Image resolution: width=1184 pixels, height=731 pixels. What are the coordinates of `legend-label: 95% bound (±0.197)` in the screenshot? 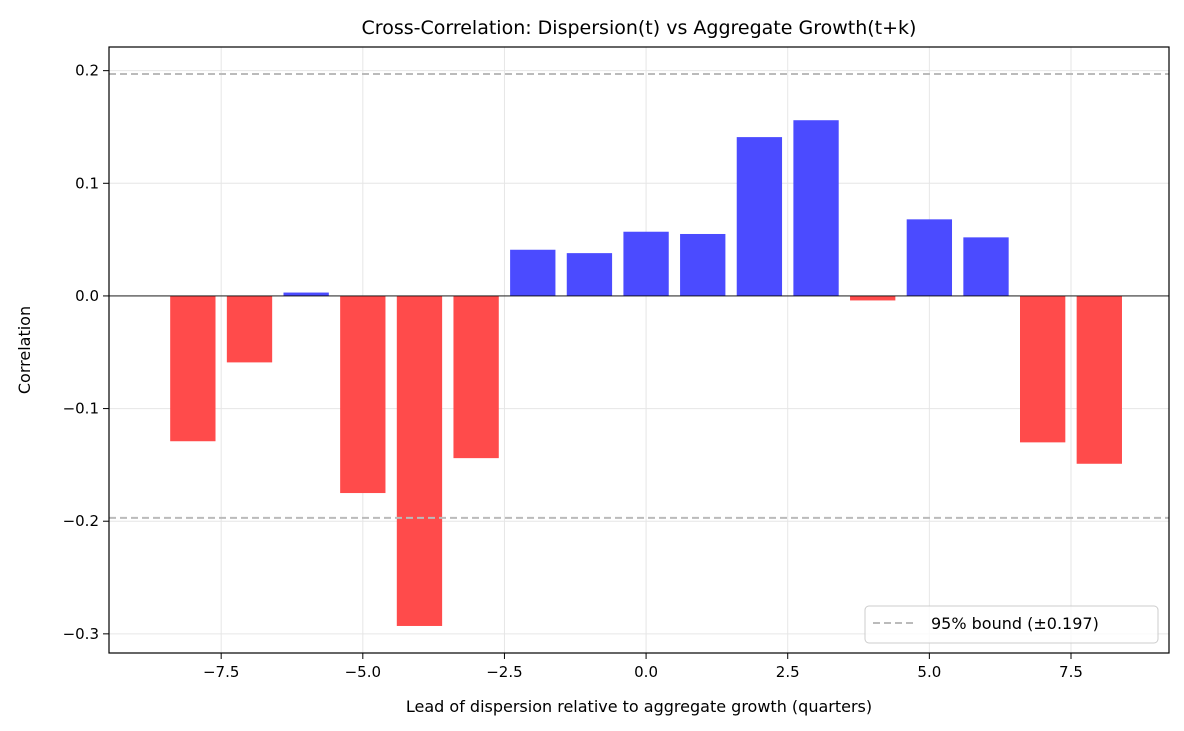 It's located at (1015, 623).